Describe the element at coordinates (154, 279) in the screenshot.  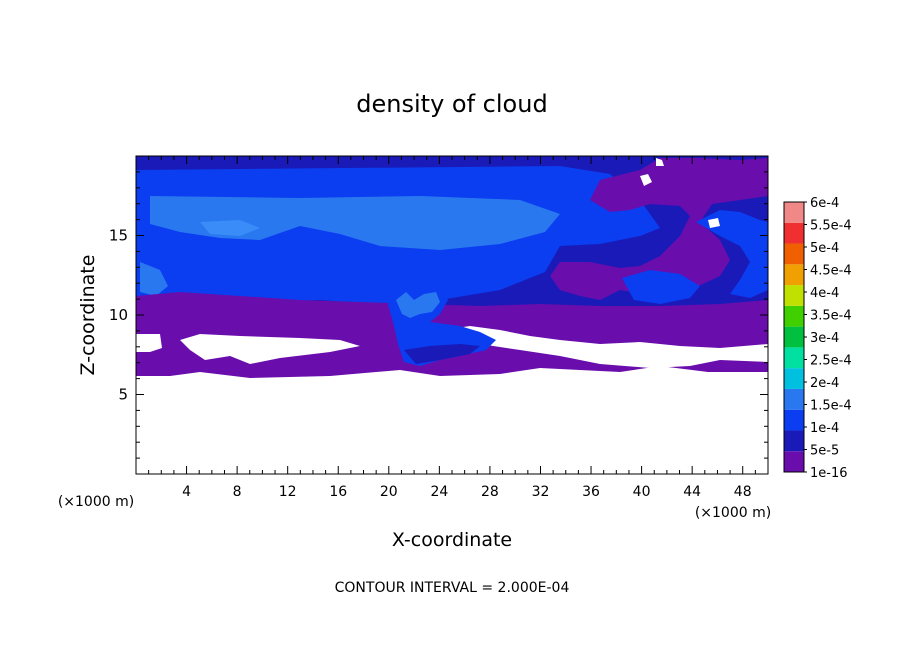
I see `contour-level-1.5e-4-eddy-left` at that location.